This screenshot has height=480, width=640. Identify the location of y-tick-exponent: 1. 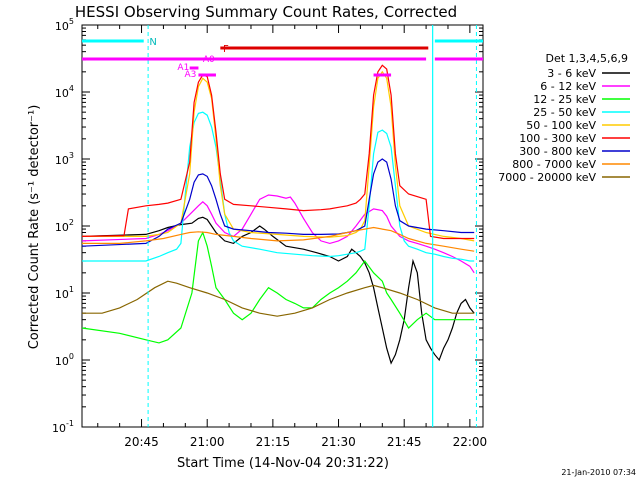
(71, 289).